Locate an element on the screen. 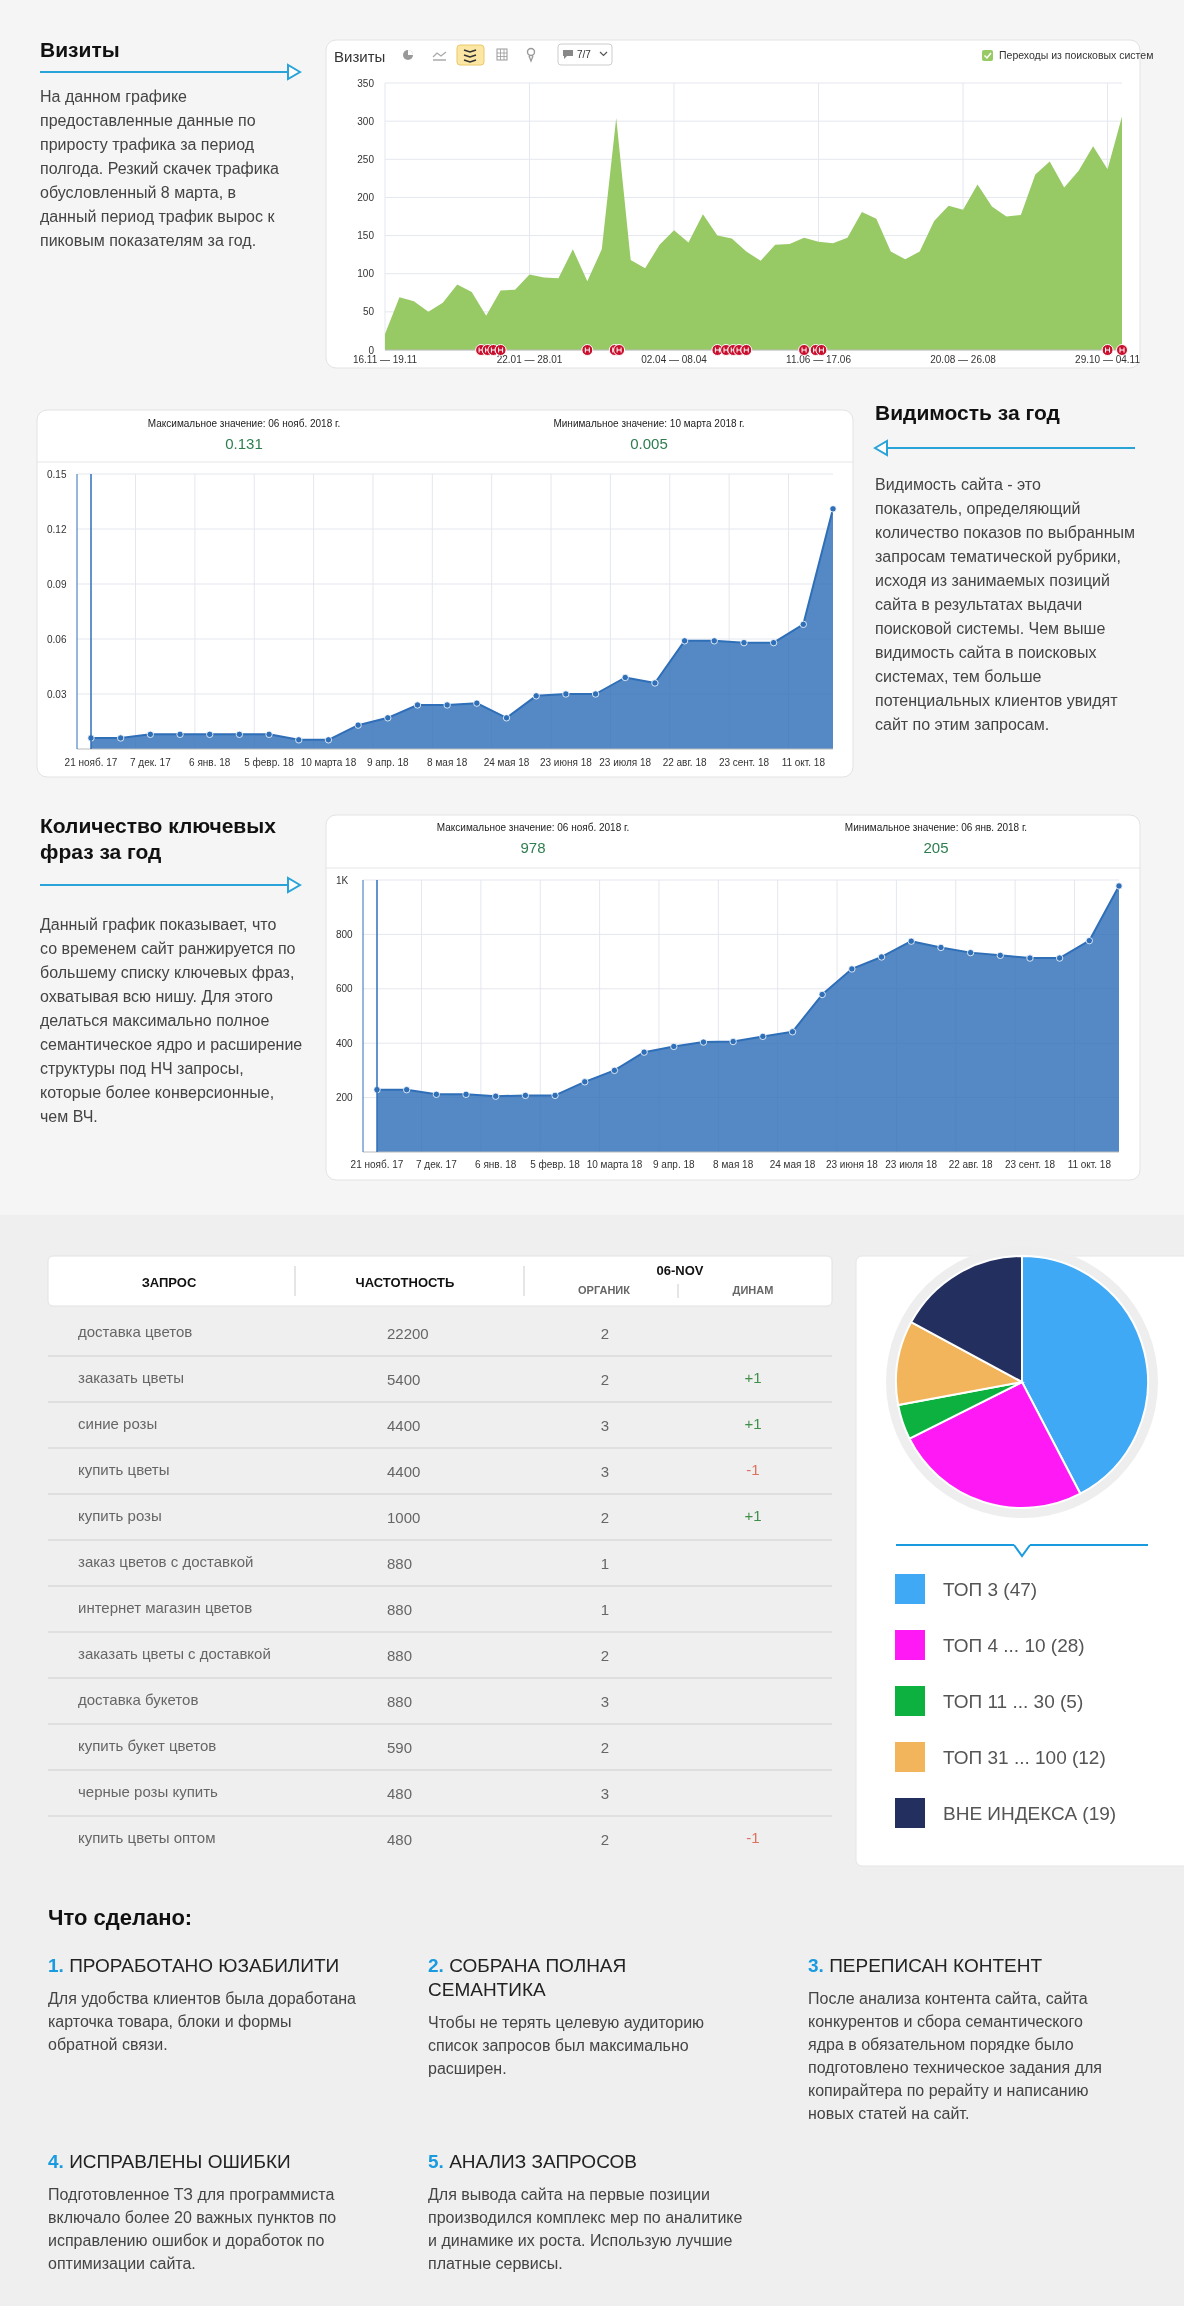  legend-label: Переходы из поисковых систем is located at coordinates (1076, 55).